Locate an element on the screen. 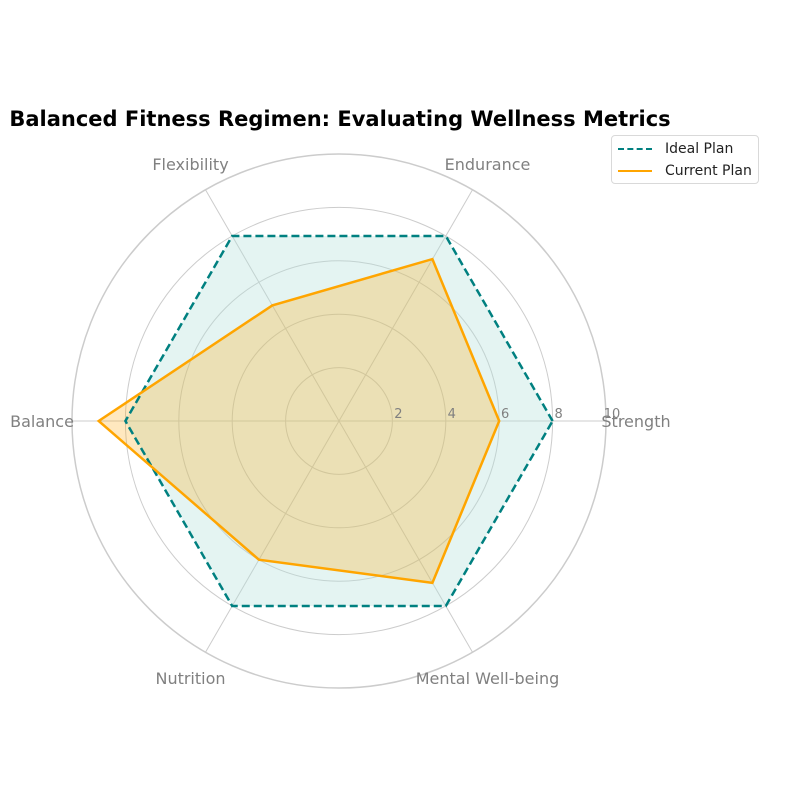 The width and height of the screenshot is (800, 800). category-label-1: Endurance is located at coordinates (488, 164).